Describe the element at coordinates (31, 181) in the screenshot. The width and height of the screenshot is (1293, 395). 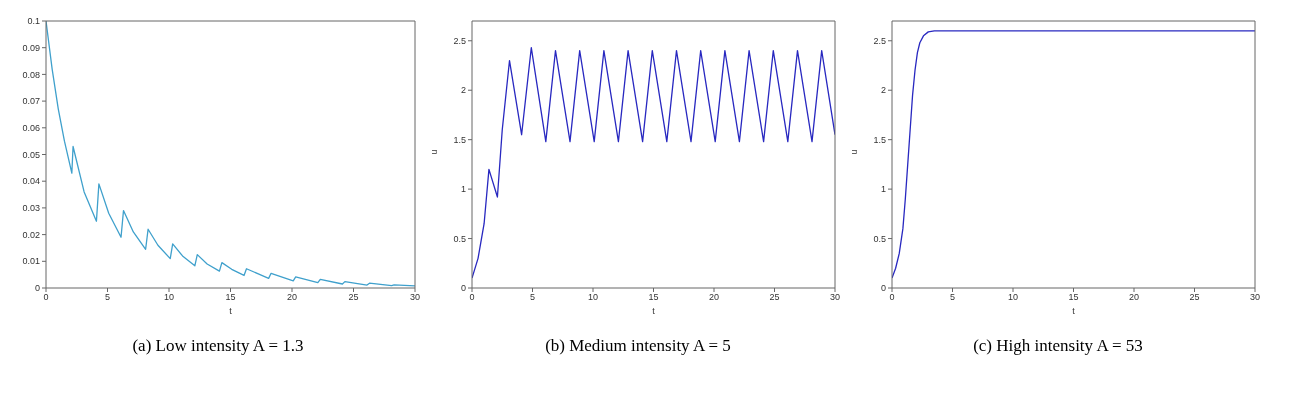
I see `y-tick-label: 0.04` at that location.